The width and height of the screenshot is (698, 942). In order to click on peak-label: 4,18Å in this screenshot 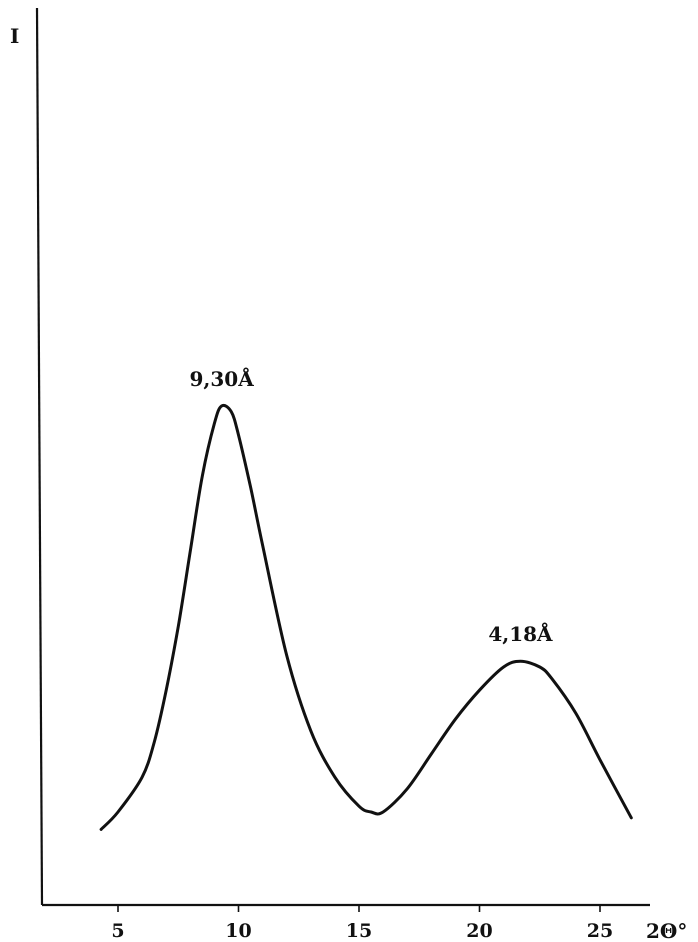, I will do `click(520, 634)`.